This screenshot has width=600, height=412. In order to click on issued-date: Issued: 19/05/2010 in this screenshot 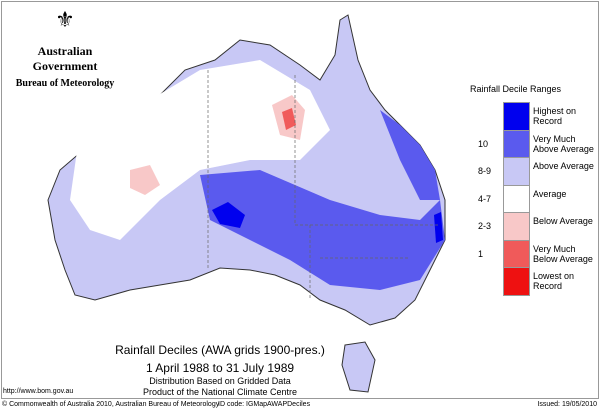, I will do `click(567, 404)`.